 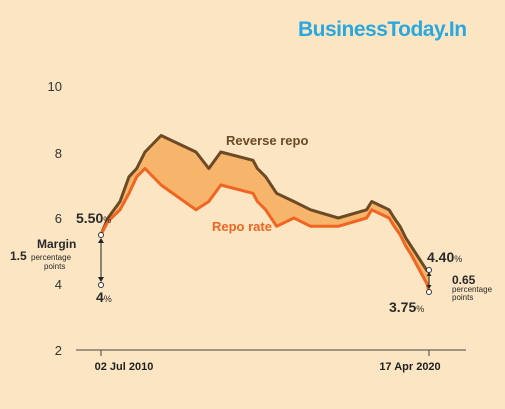 What do you see at coordinates (464, 280) in the screenshot?
I see `margin-end-value: 0.65` at bounding box center [464, 280].